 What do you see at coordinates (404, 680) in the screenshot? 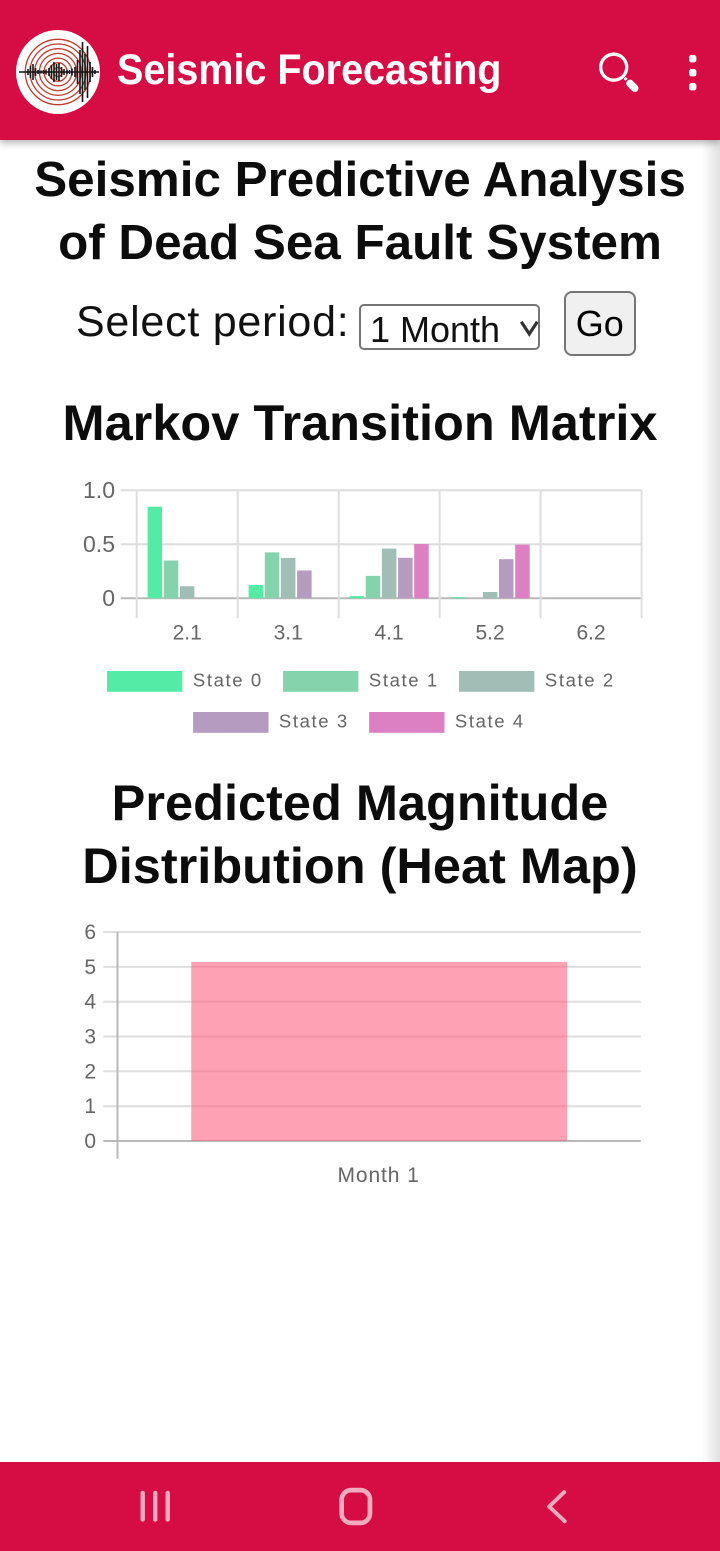
I see `svg-text: State 1` at bounding box center [404, 680].